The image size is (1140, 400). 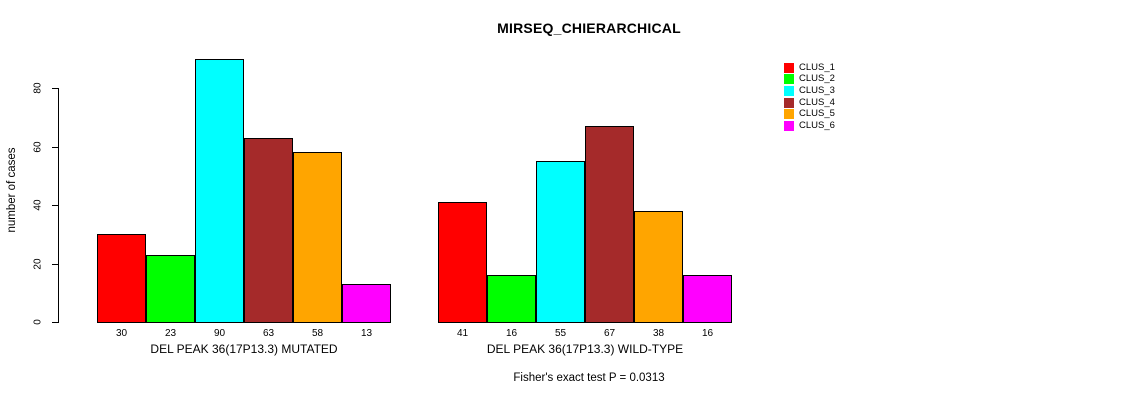 What do you see at coordinates (121, 333) in the screenshot?
I see `bar-value-label: 30` at bounding box center [121, 333].